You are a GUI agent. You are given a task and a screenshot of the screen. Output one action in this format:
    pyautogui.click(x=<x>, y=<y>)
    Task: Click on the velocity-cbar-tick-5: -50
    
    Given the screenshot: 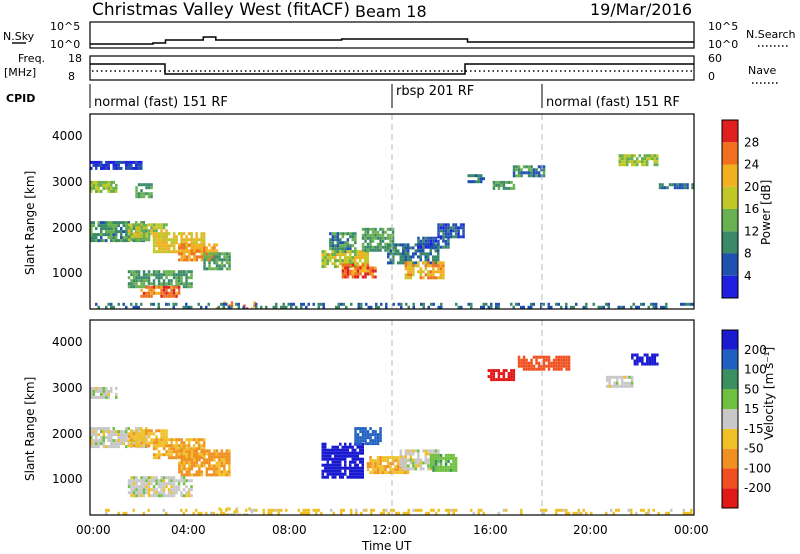 What is the action you would take?
    pyautogui.click(x=754, y=449)
    